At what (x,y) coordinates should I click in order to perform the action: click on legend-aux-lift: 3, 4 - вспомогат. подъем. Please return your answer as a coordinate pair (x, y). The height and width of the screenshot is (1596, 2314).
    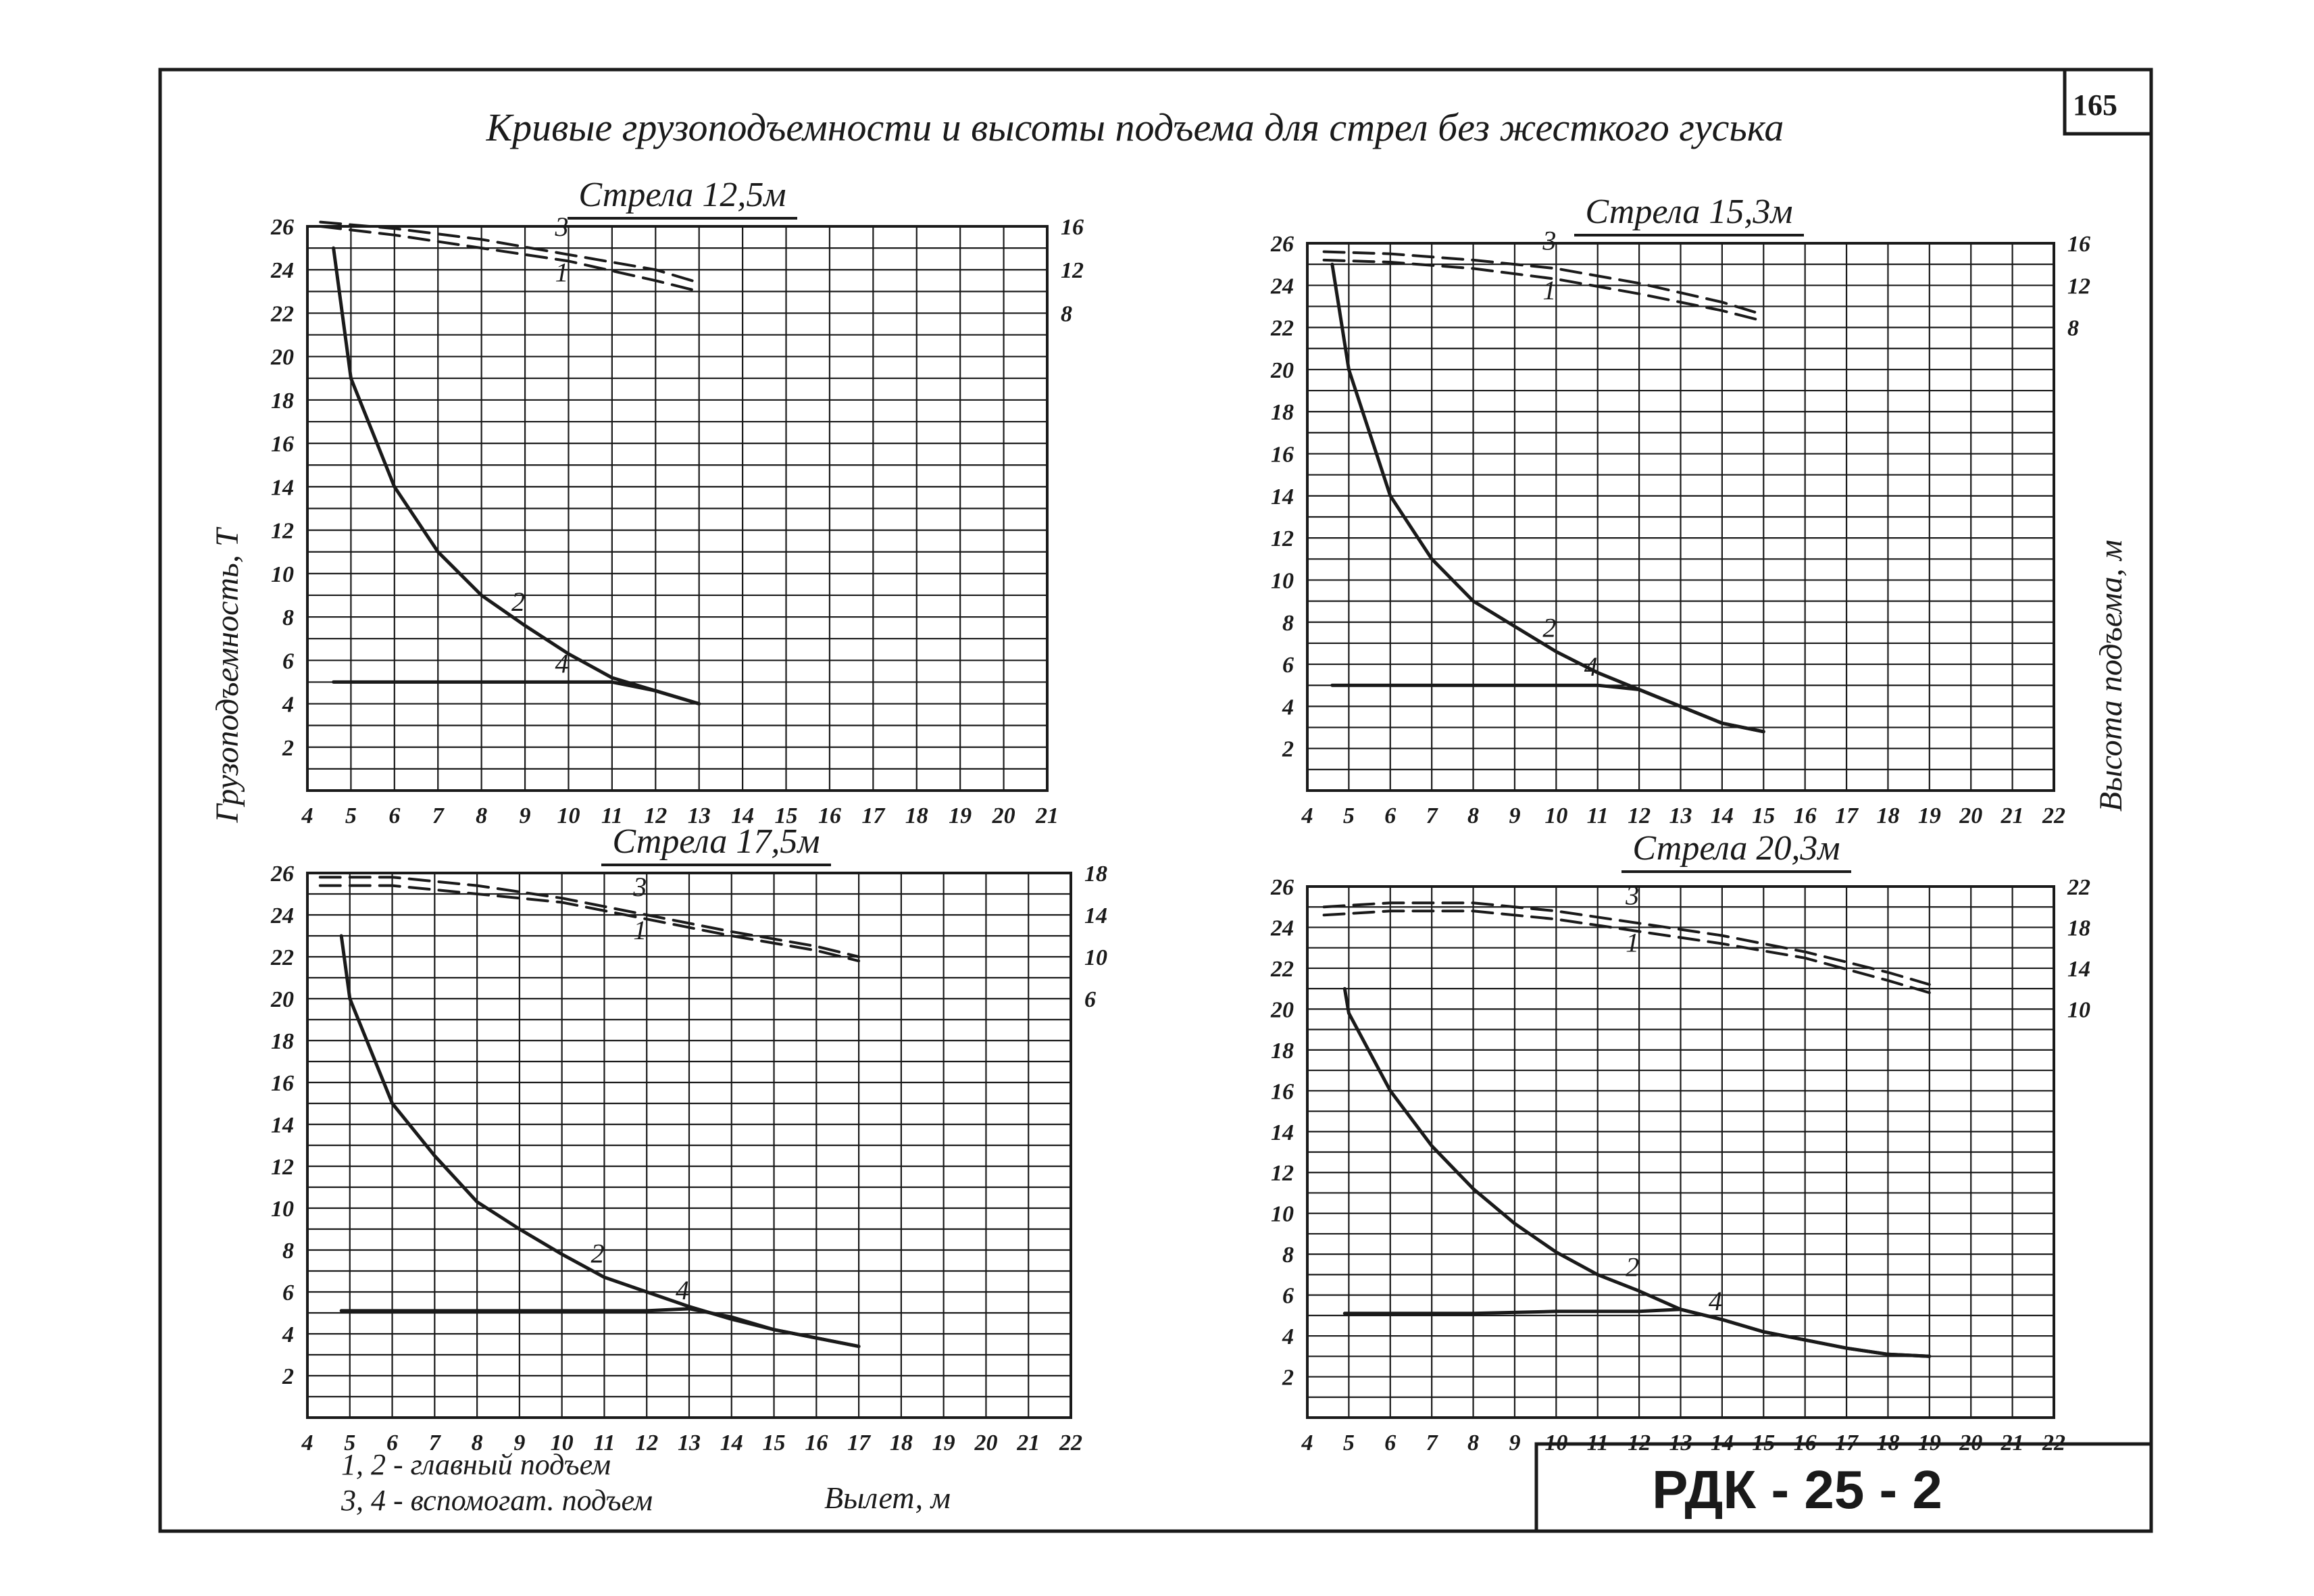
    Looking at the image, I should click on (497, 1500).